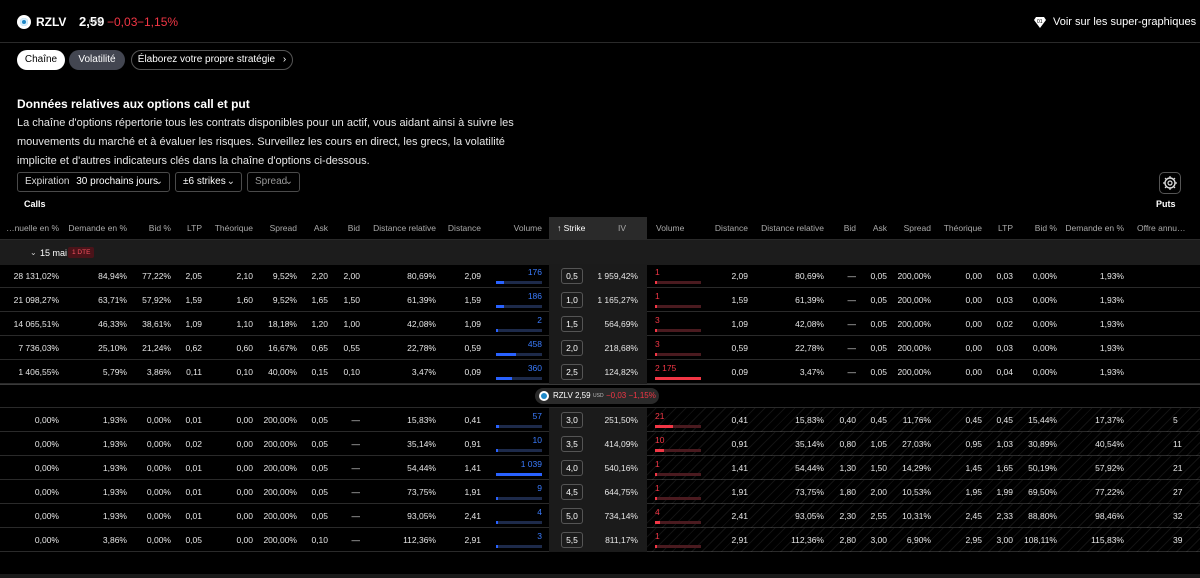 This screenshot has width=1200, height=578. What do you see at coordinates (973, 492) in the screenshot?
I see `put-theoretical-cell: 1,95` at bounding box center [973, 492].